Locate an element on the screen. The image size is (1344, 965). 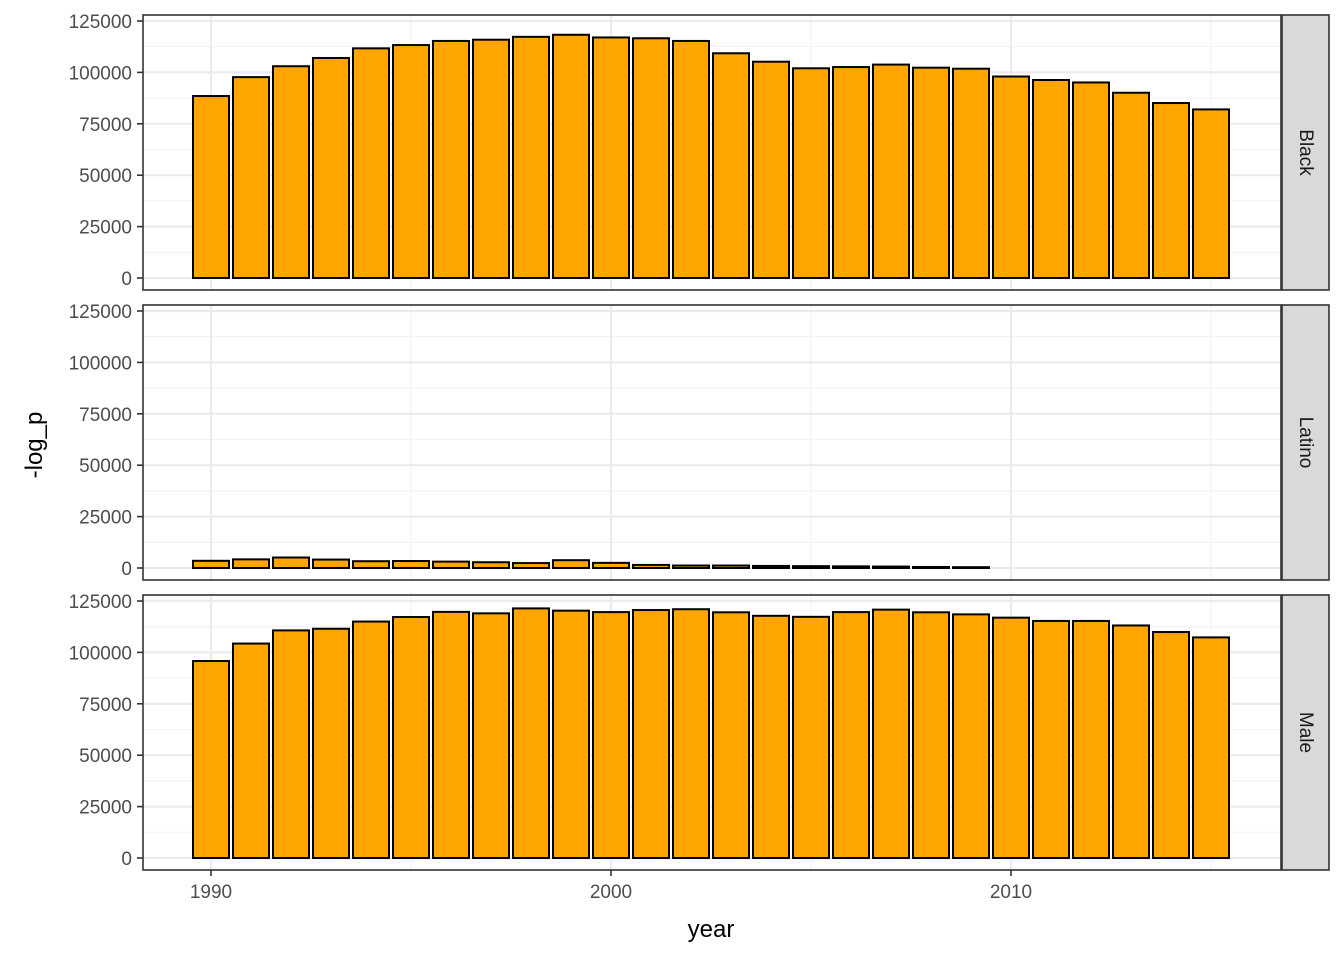
bar-black-2002 is located at coordinates (691, 159).